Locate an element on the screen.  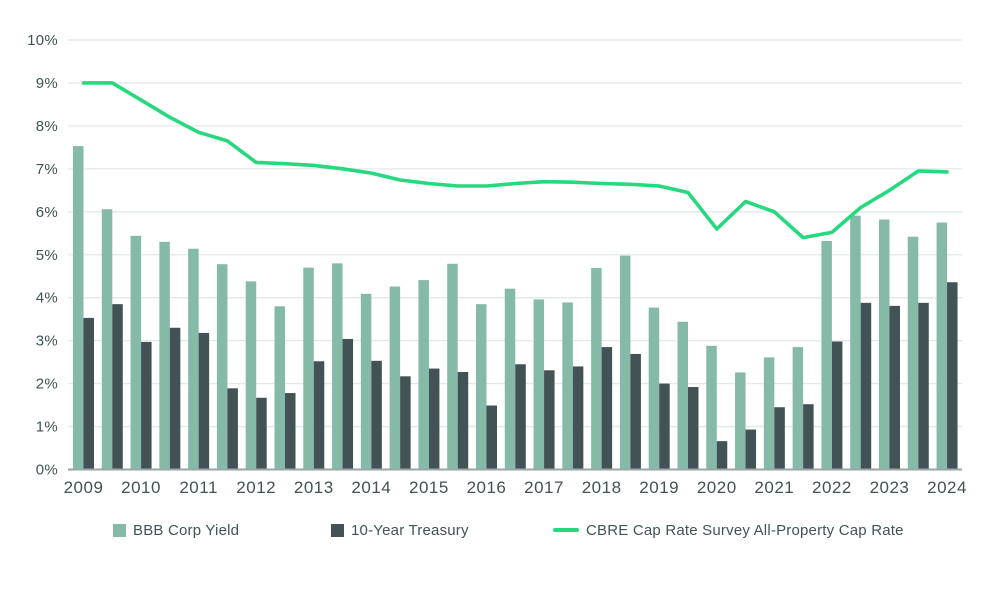
x-axis-year-label: 2015 is located at coordinates (429, 487).